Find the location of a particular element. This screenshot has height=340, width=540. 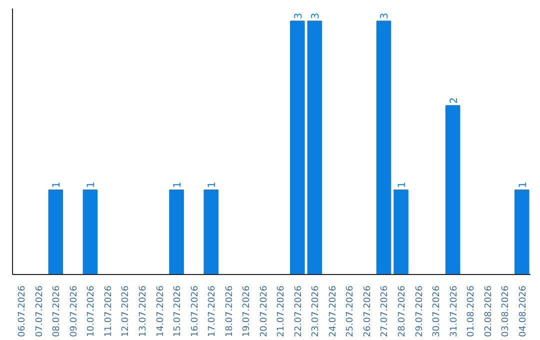

x-tick-label: 09.07.2026 is located at coordinates (74, 311).